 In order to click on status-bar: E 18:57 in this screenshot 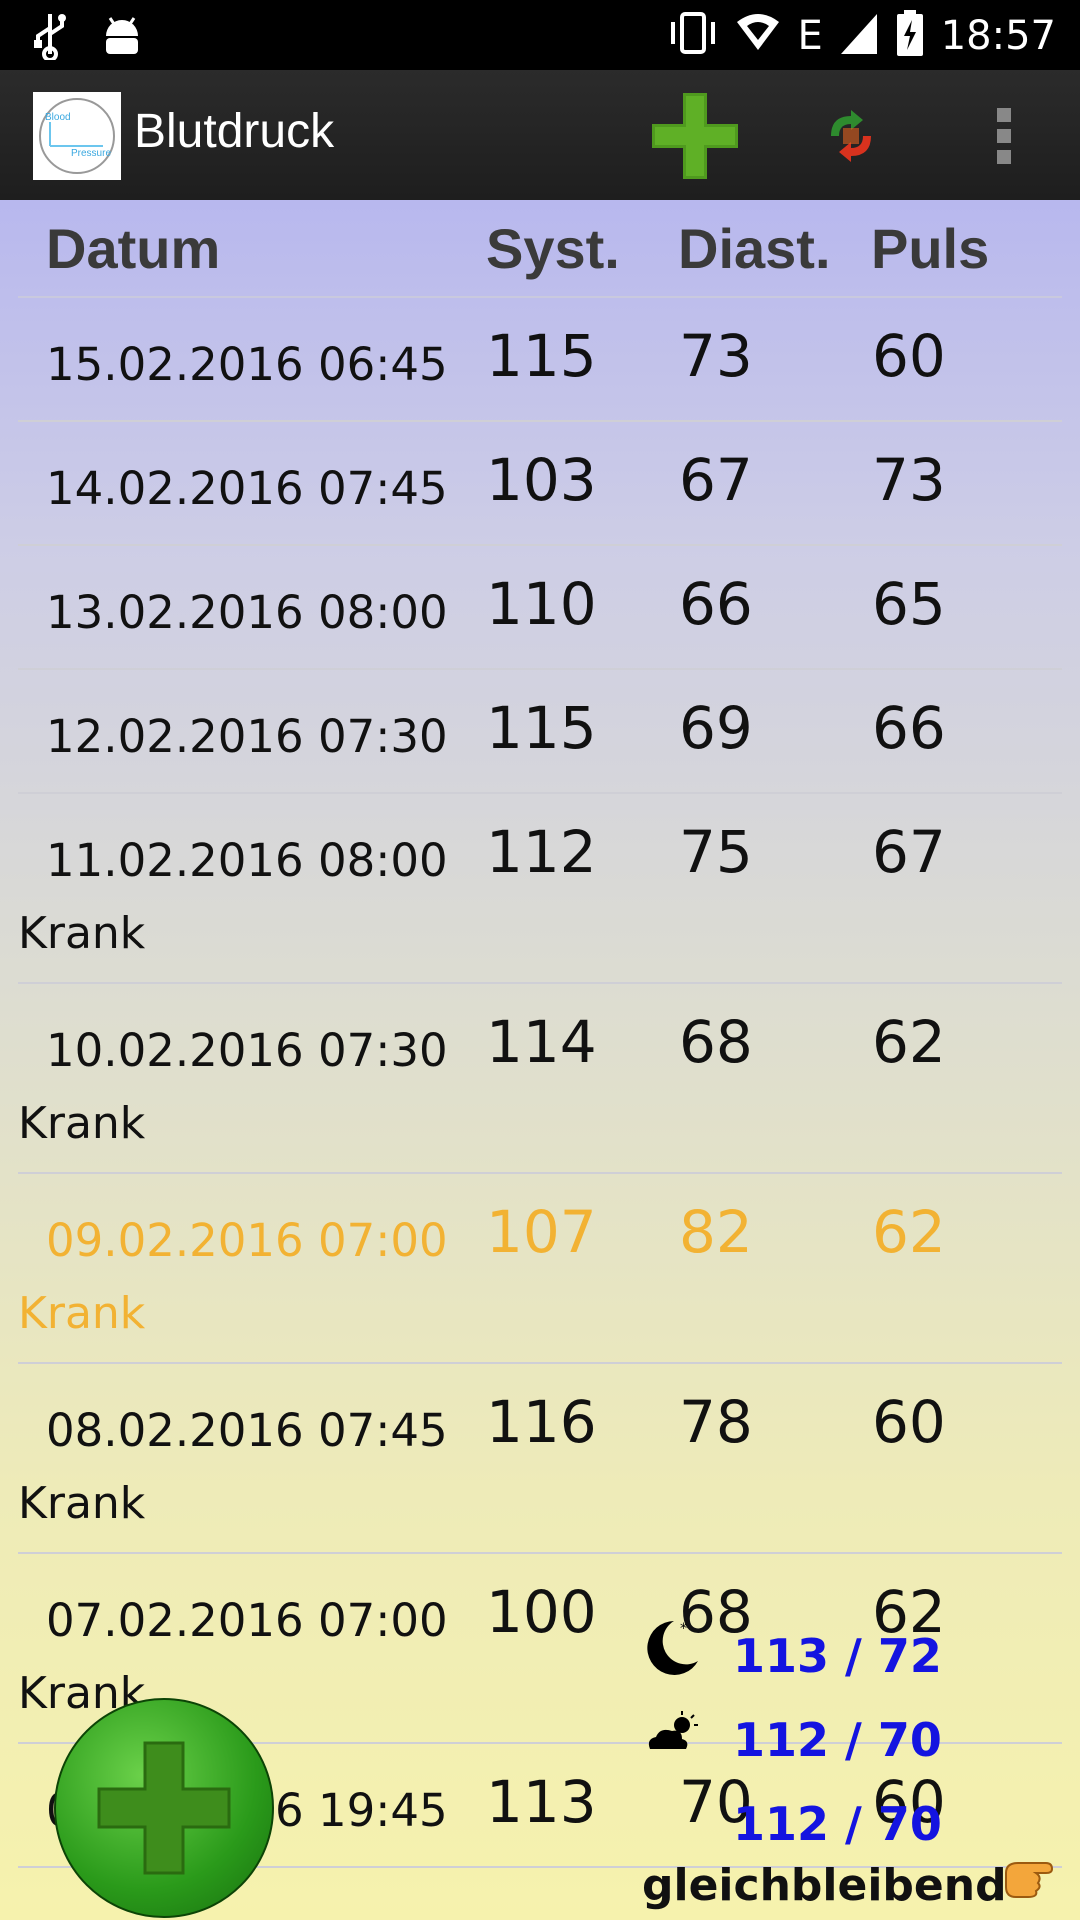, I will do `click(540, 35)`.